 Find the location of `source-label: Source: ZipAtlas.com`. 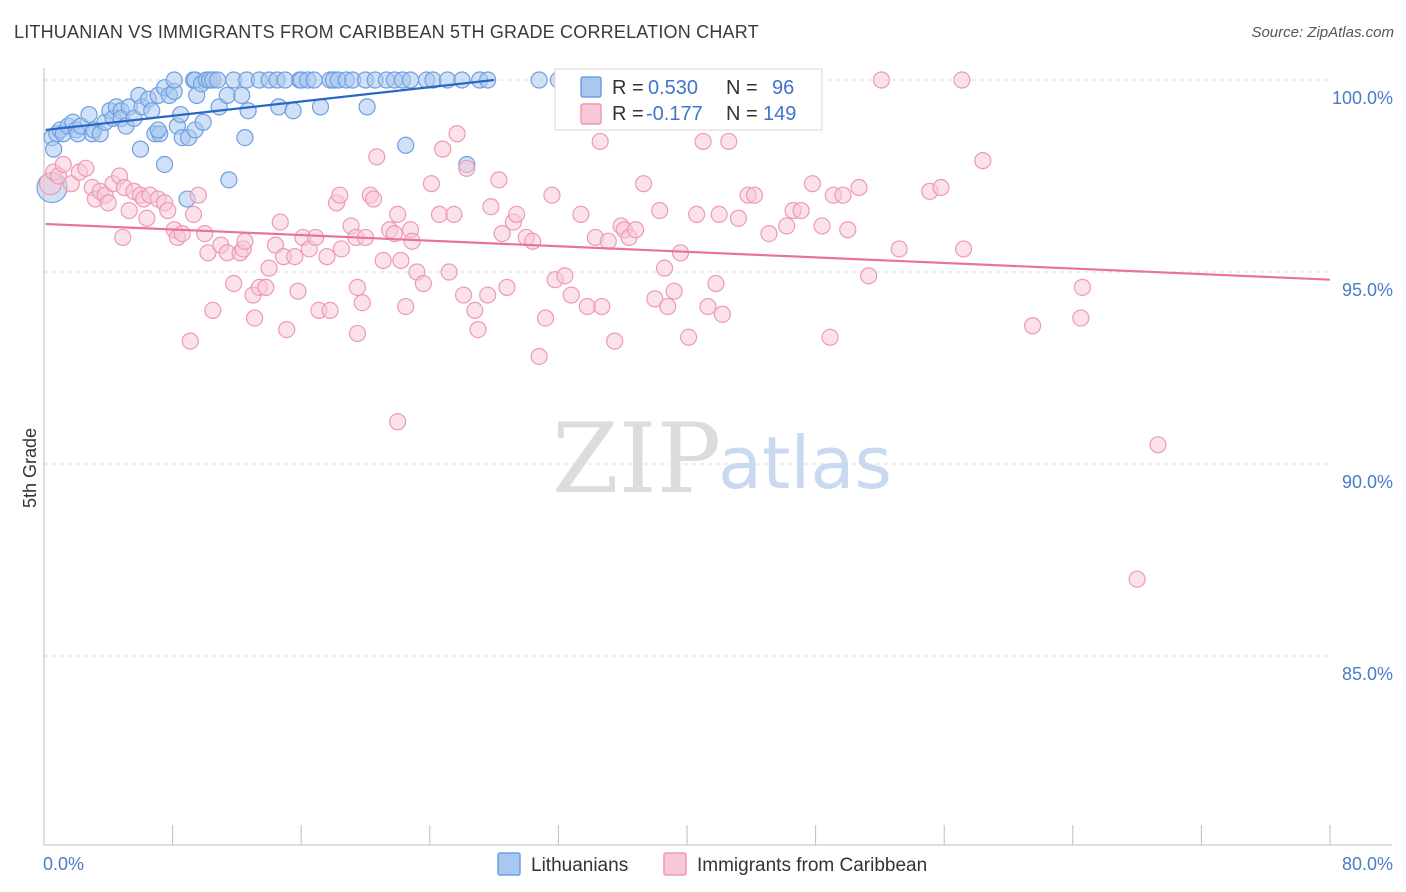

source-label: Source: ZipAtlas.com is located at coordinates (1322, 32).